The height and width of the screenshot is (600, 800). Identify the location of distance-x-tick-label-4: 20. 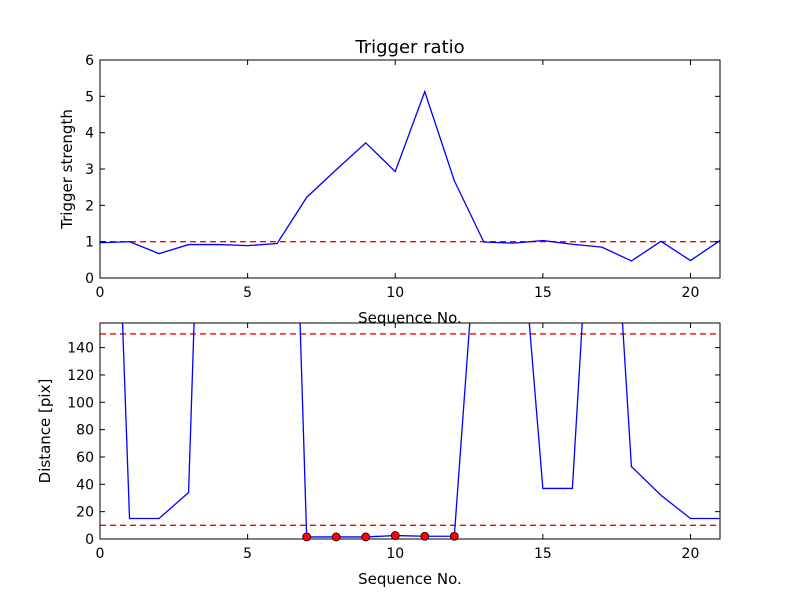
(691, 554).